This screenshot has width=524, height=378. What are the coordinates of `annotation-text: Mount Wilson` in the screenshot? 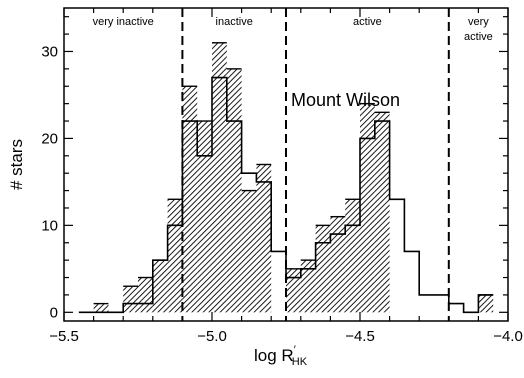 It's located at (345, 100).